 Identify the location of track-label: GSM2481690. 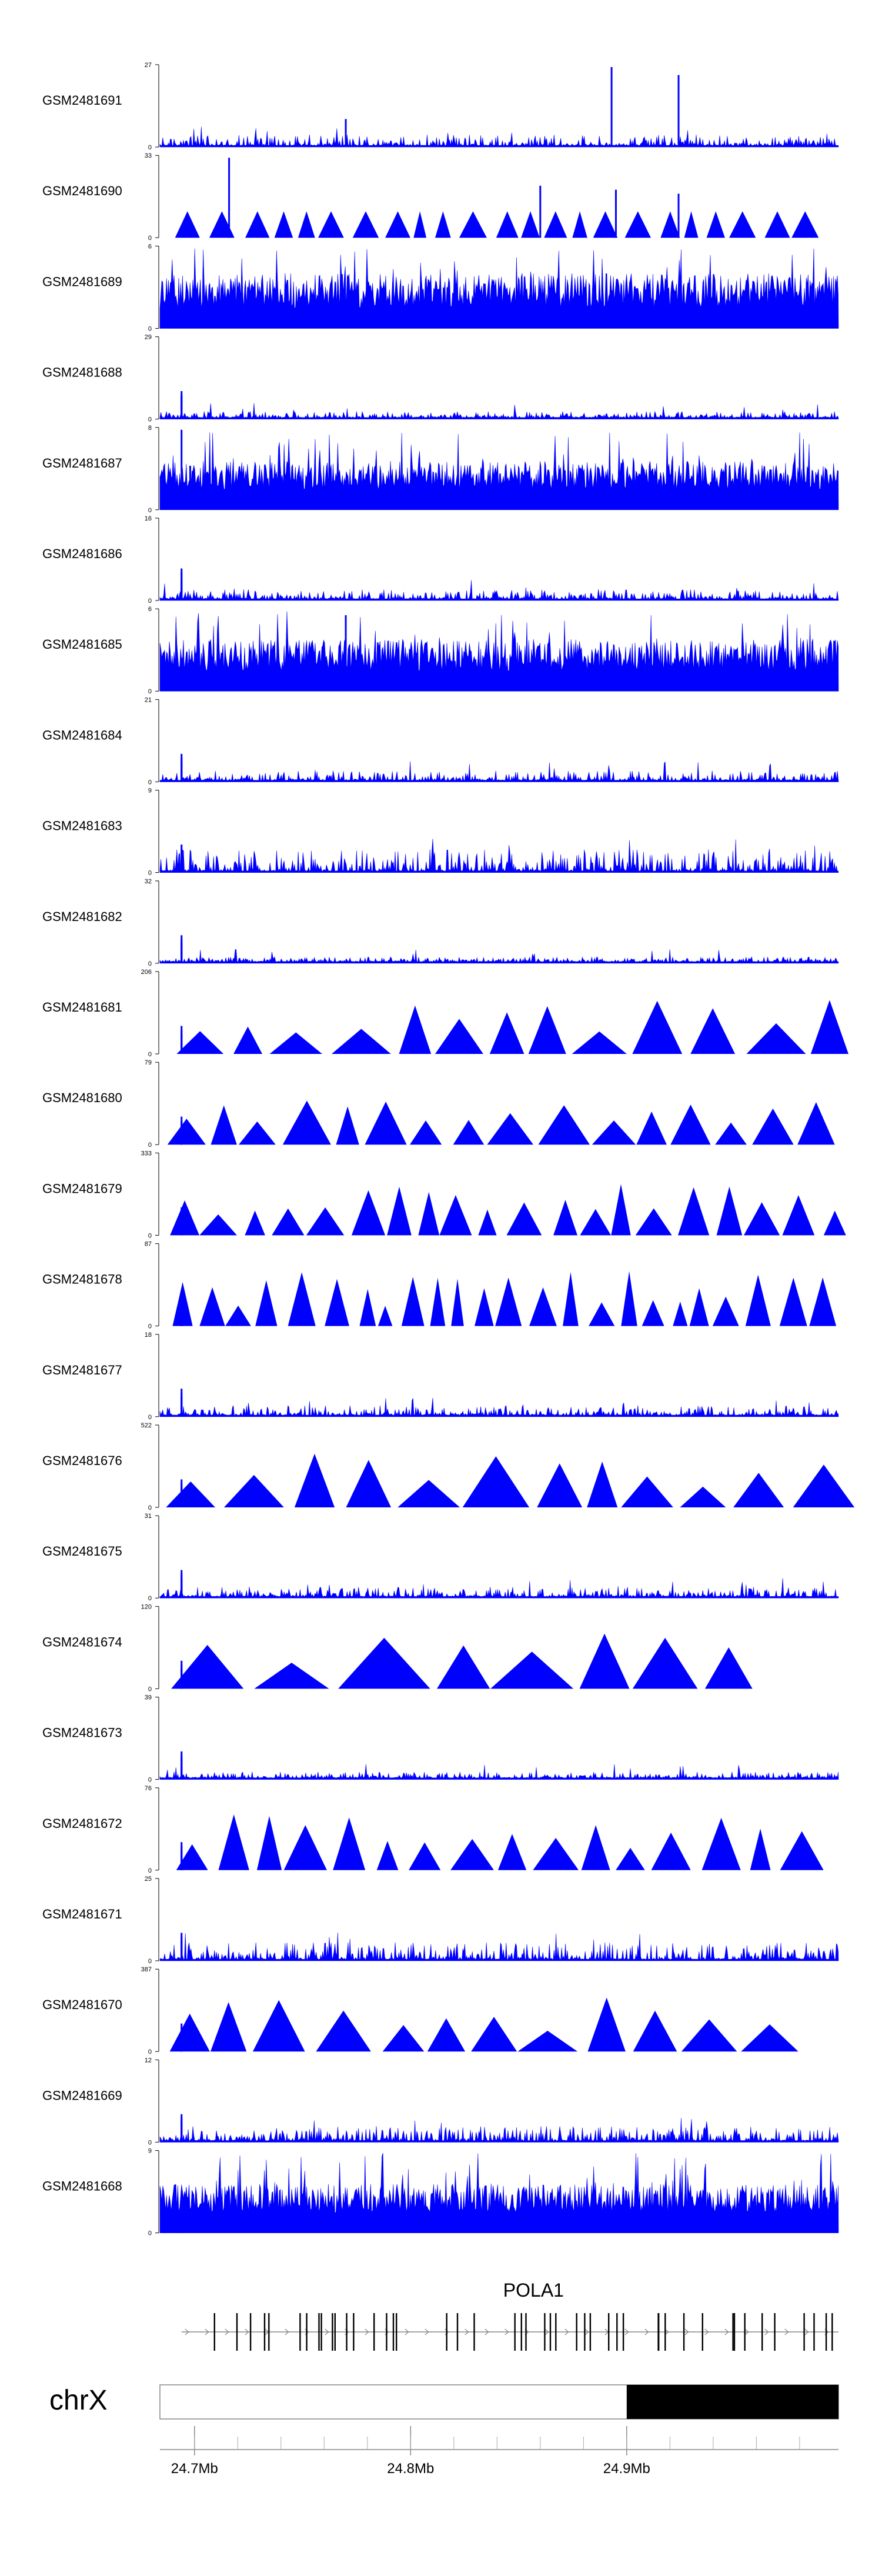
(82, 190).